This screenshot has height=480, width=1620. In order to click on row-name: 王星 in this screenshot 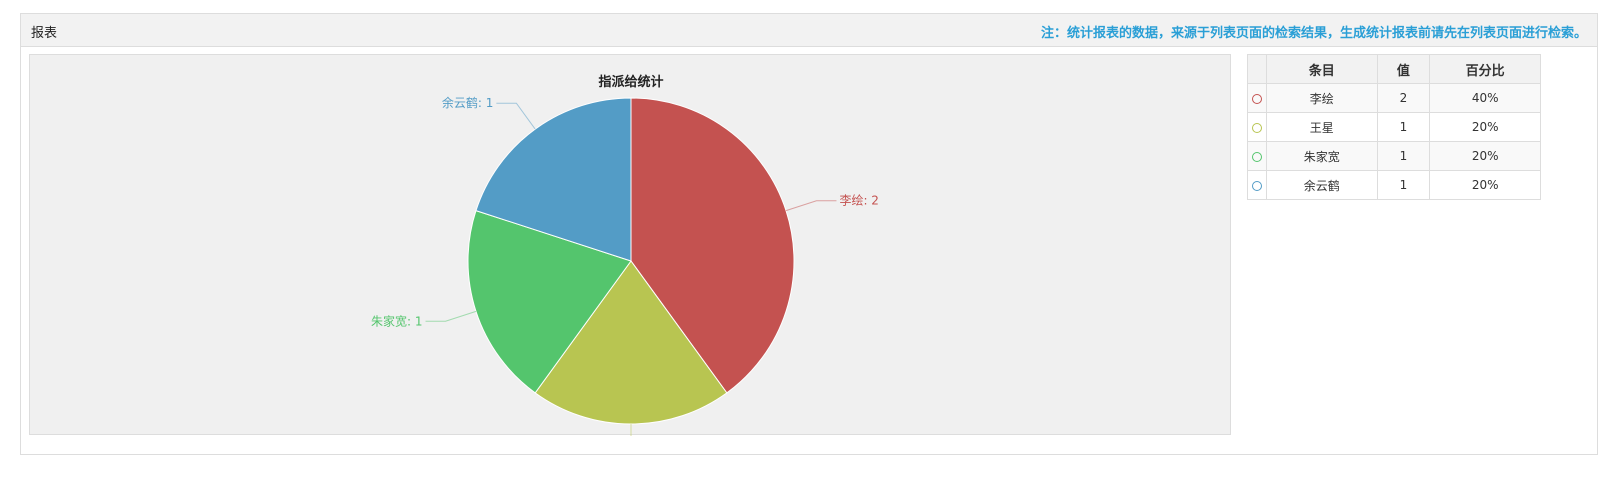, I will do `click(1321, 127)`.